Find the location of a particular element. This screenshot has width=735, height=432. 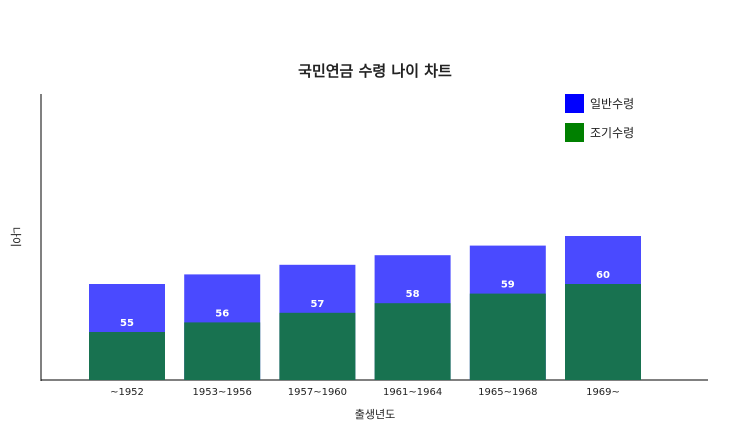

legend-label: 일반수령 is located at coordinates (612, 104).